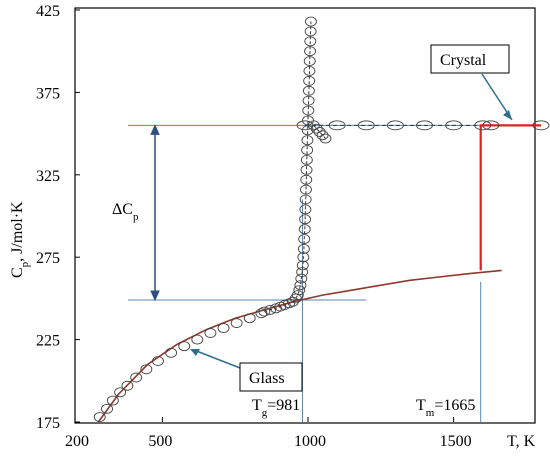 The width and height of the screenshot is (550, 457). What do you see at coordinates (456, 441) in the screenshot?
I see `x-tick-label: 1500` at bounding box center [456, 441].